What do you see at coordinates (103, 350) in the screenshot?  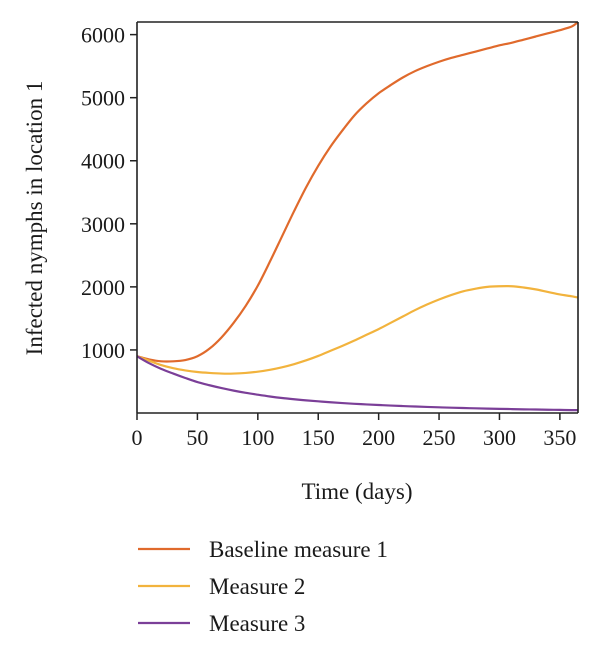 I see `y-tick-label: 1000` at bounding box center [103, 350].